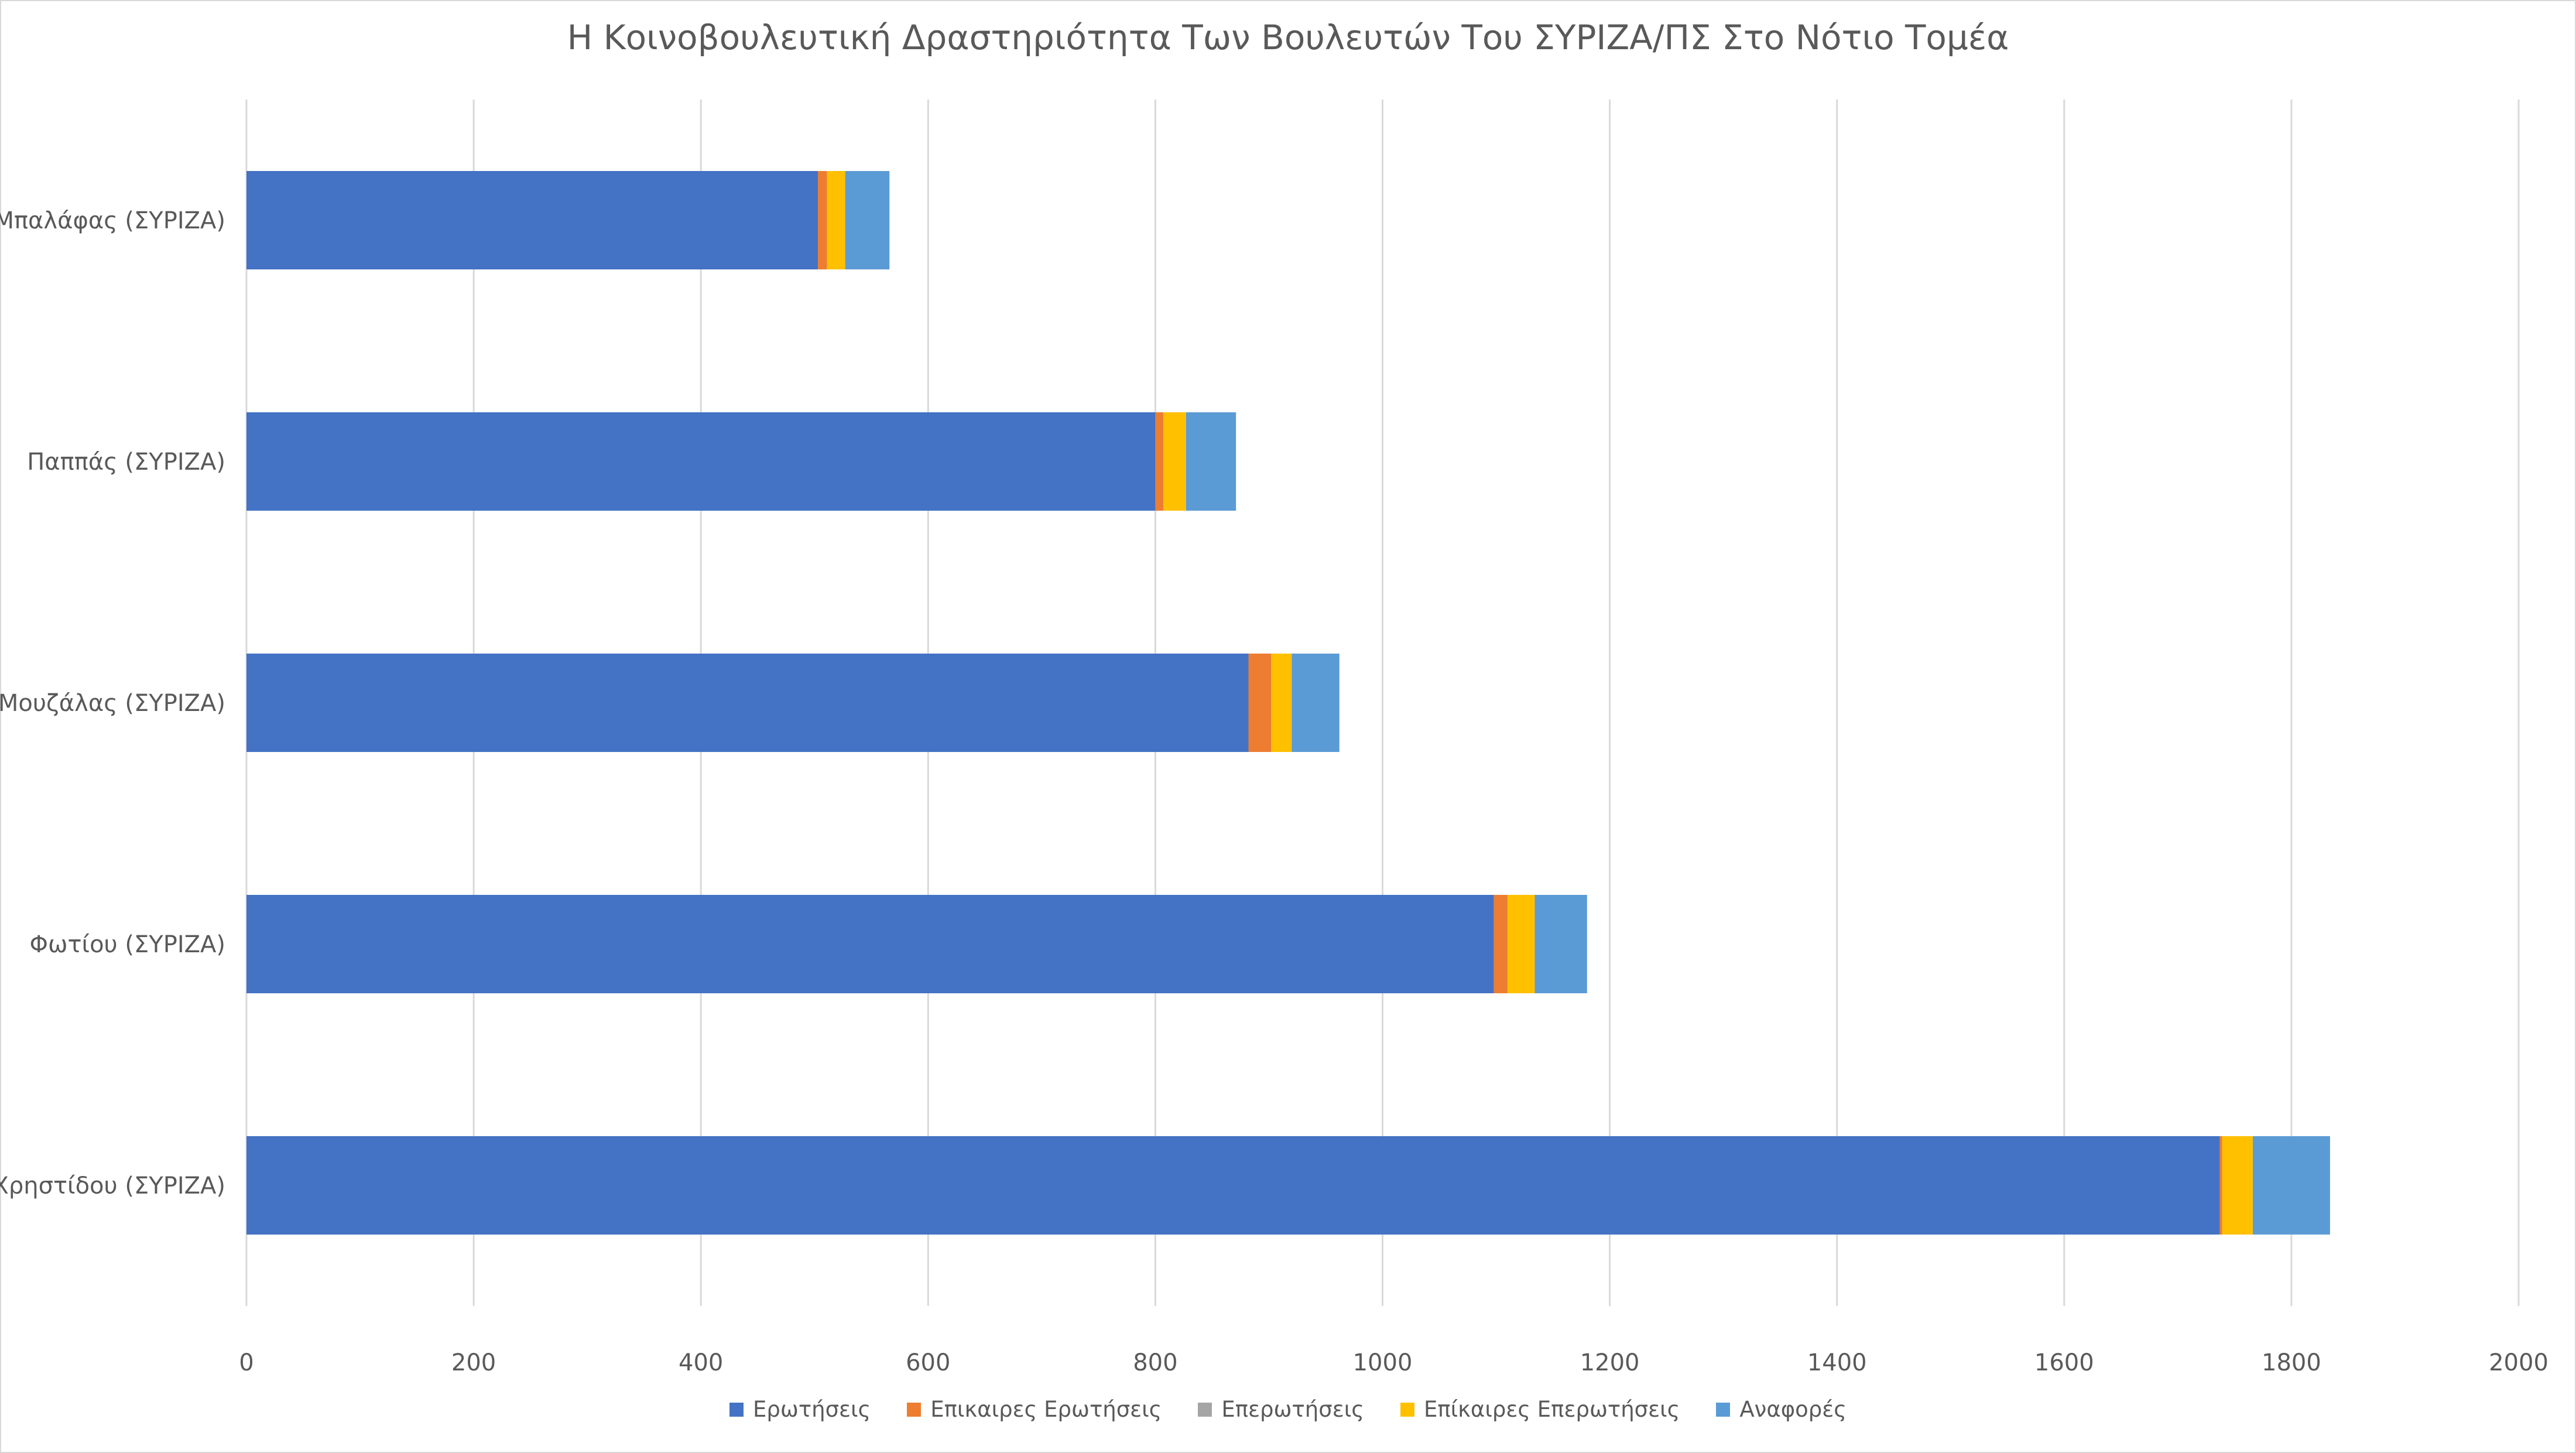  What do you see at coordinates (1837, 1362) in the screenshot?
I see `x-tick-label-7: 1400` at bounding box center [1837, 1362].